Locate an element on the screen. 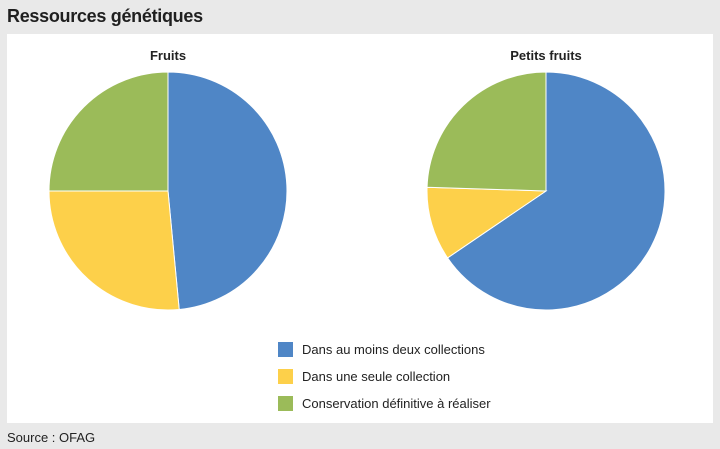  legend-label: Dans au moins deux collections is located at coordinates (393, 349).